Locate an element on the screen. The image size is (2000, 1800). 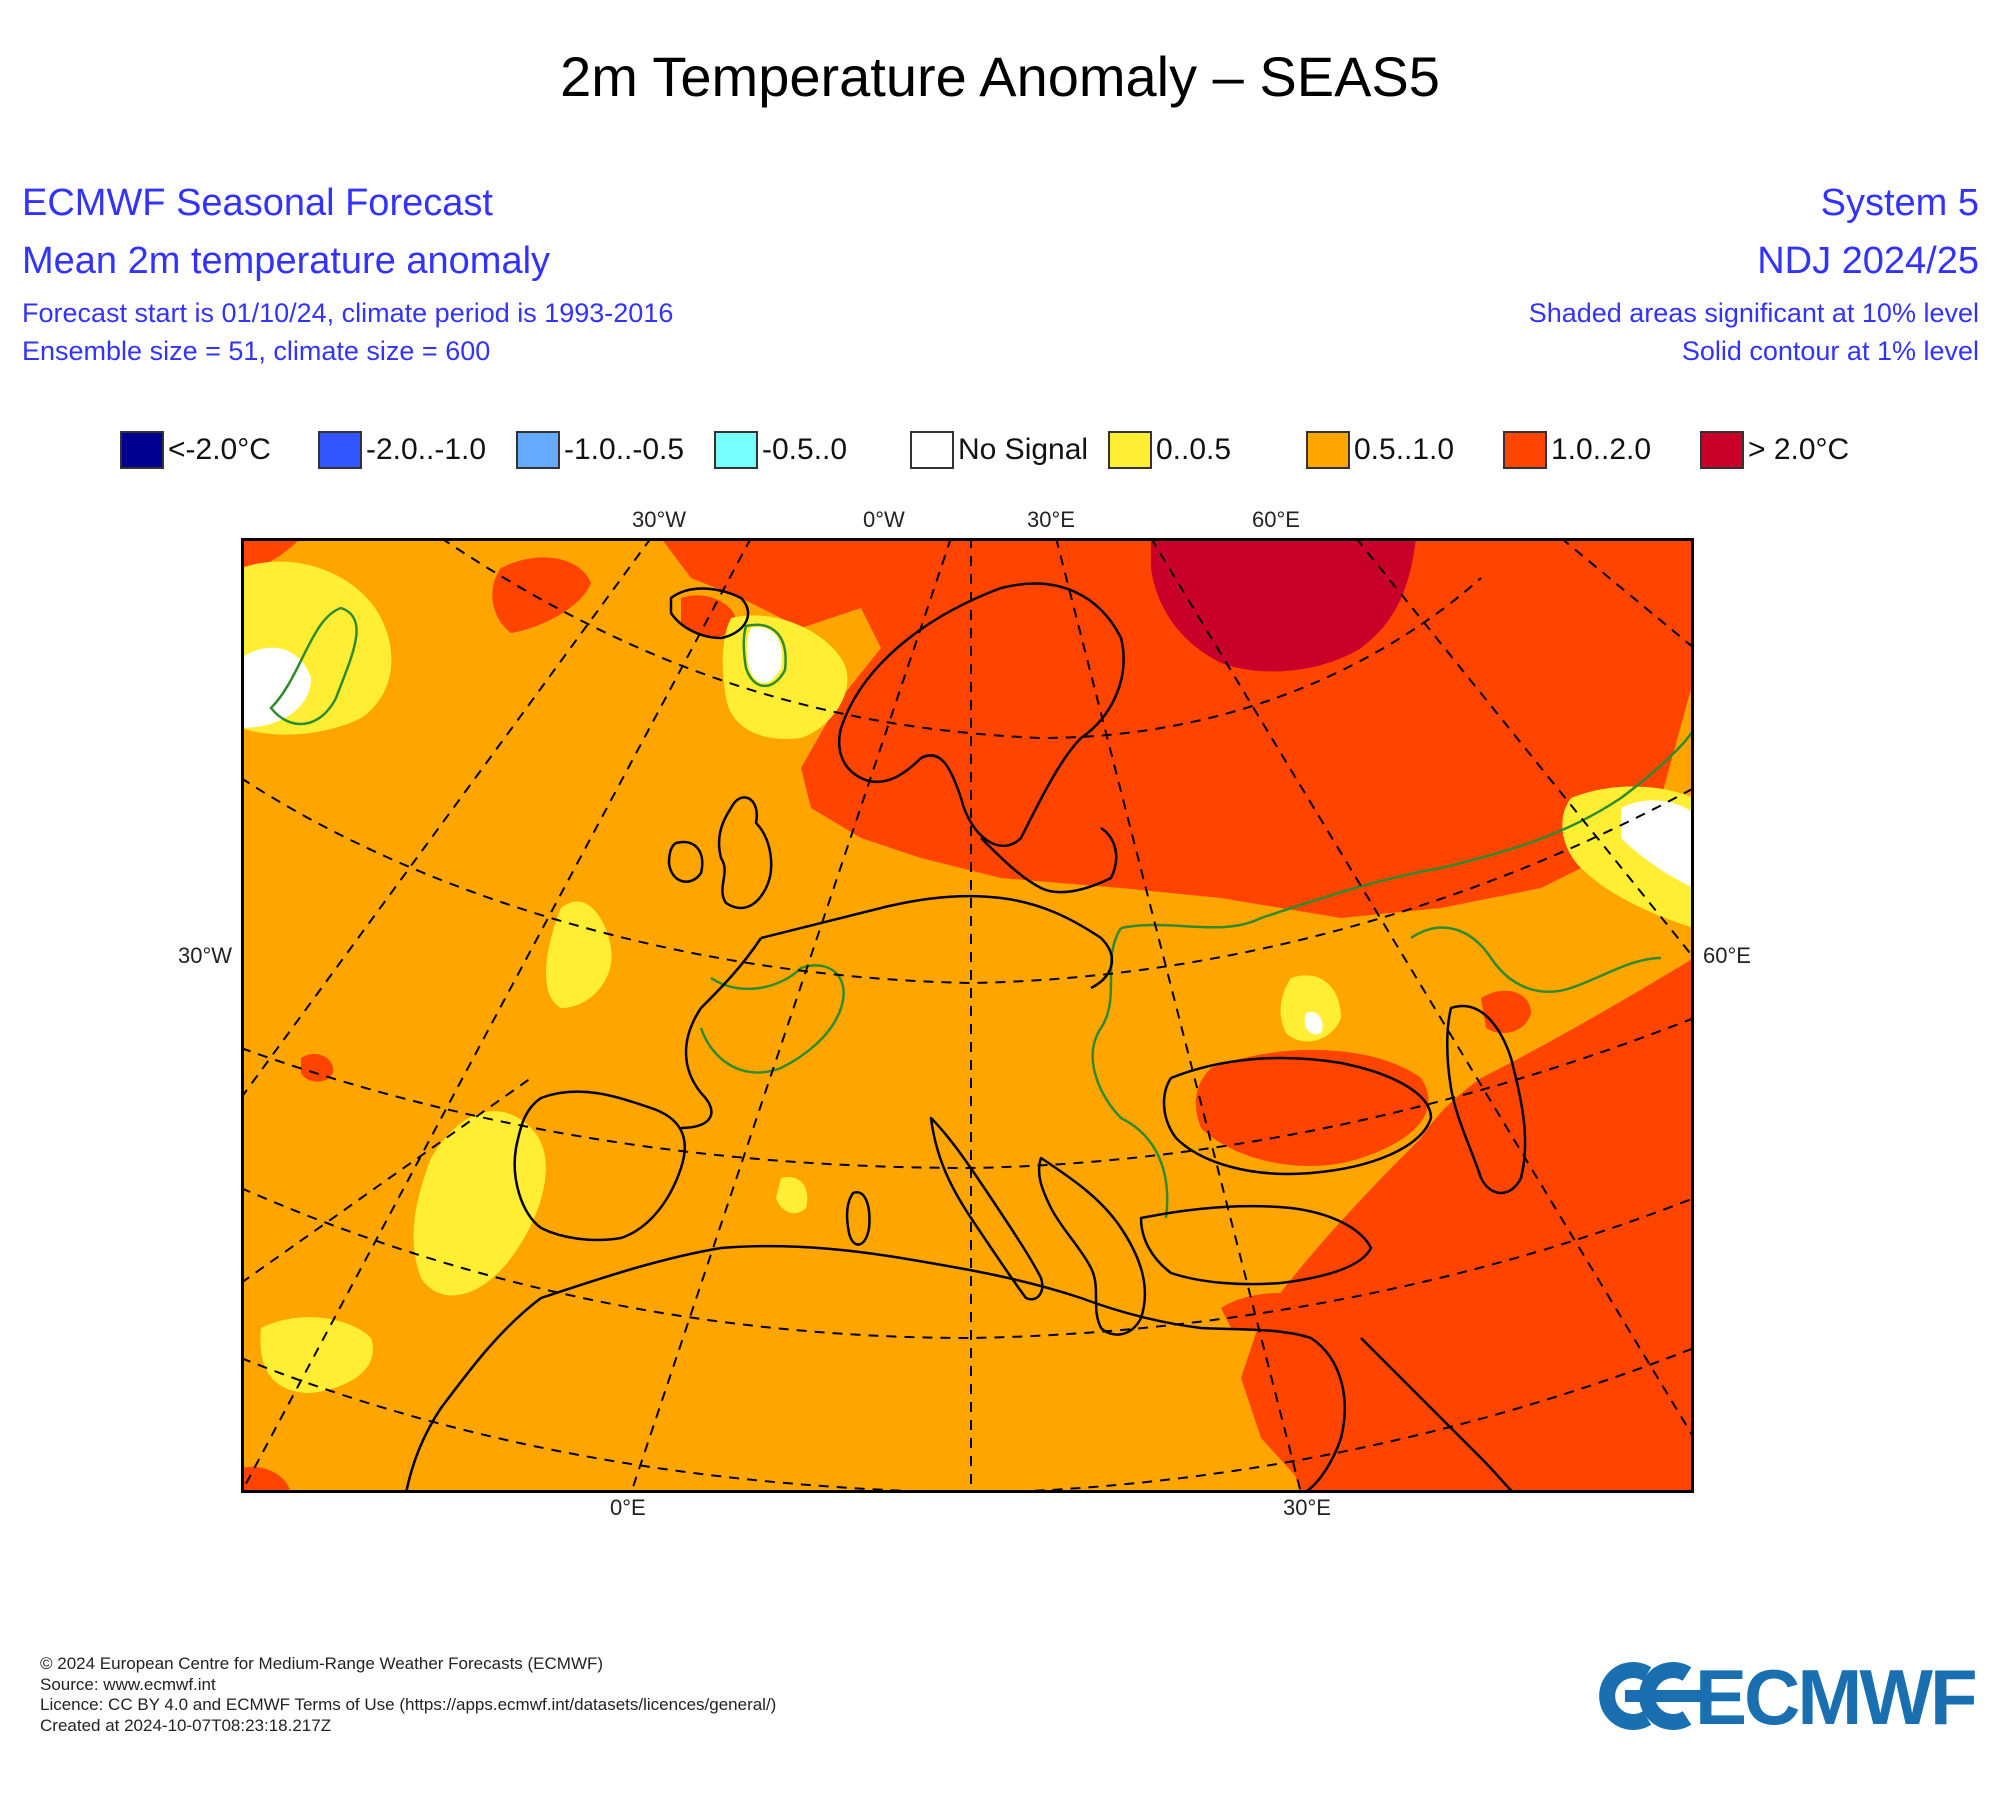
significance-contour-iceland is located at coordinates (764, 655).